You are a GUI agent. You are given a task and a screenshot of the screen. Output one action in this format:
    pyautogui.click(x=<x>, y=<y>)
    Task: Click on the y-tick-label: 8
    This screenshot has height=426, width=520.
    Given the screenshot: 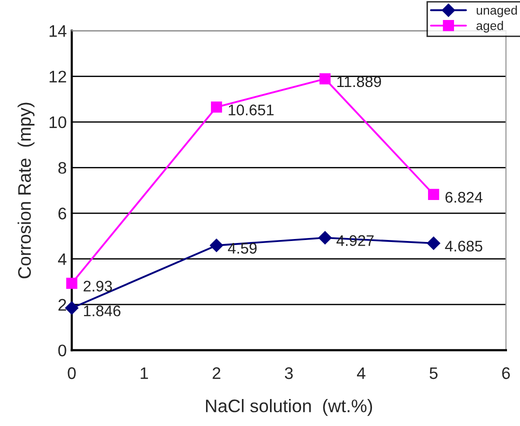 What is the action you would take?
    pyautogui.click(x=62, y=168)
    